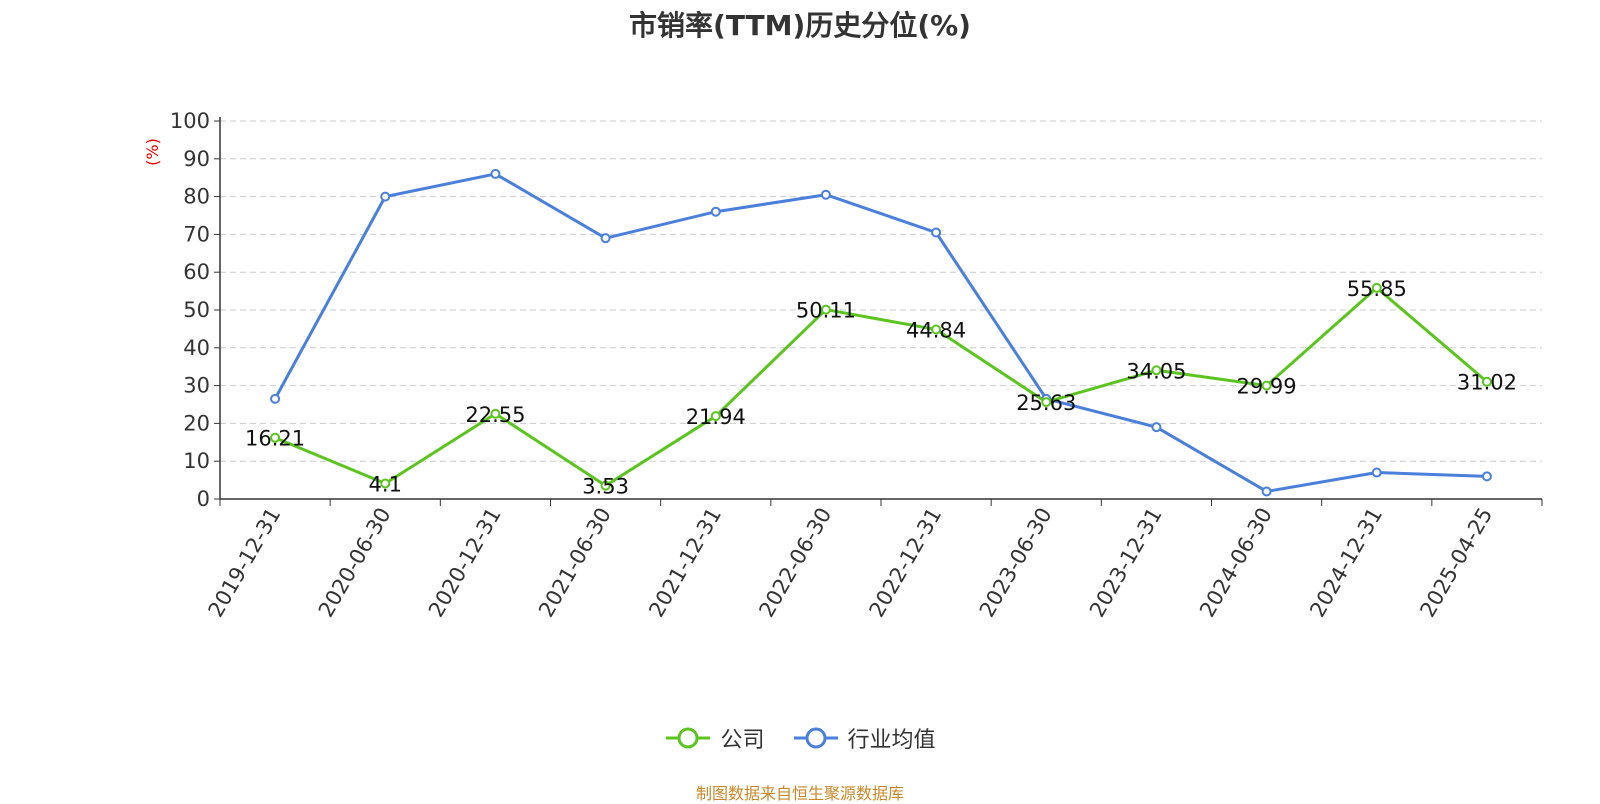  Describe the element at coordinates (799, 793) in the screenshot. I see `source-note: 制图数据来自恒生聚源数据库` at that location.